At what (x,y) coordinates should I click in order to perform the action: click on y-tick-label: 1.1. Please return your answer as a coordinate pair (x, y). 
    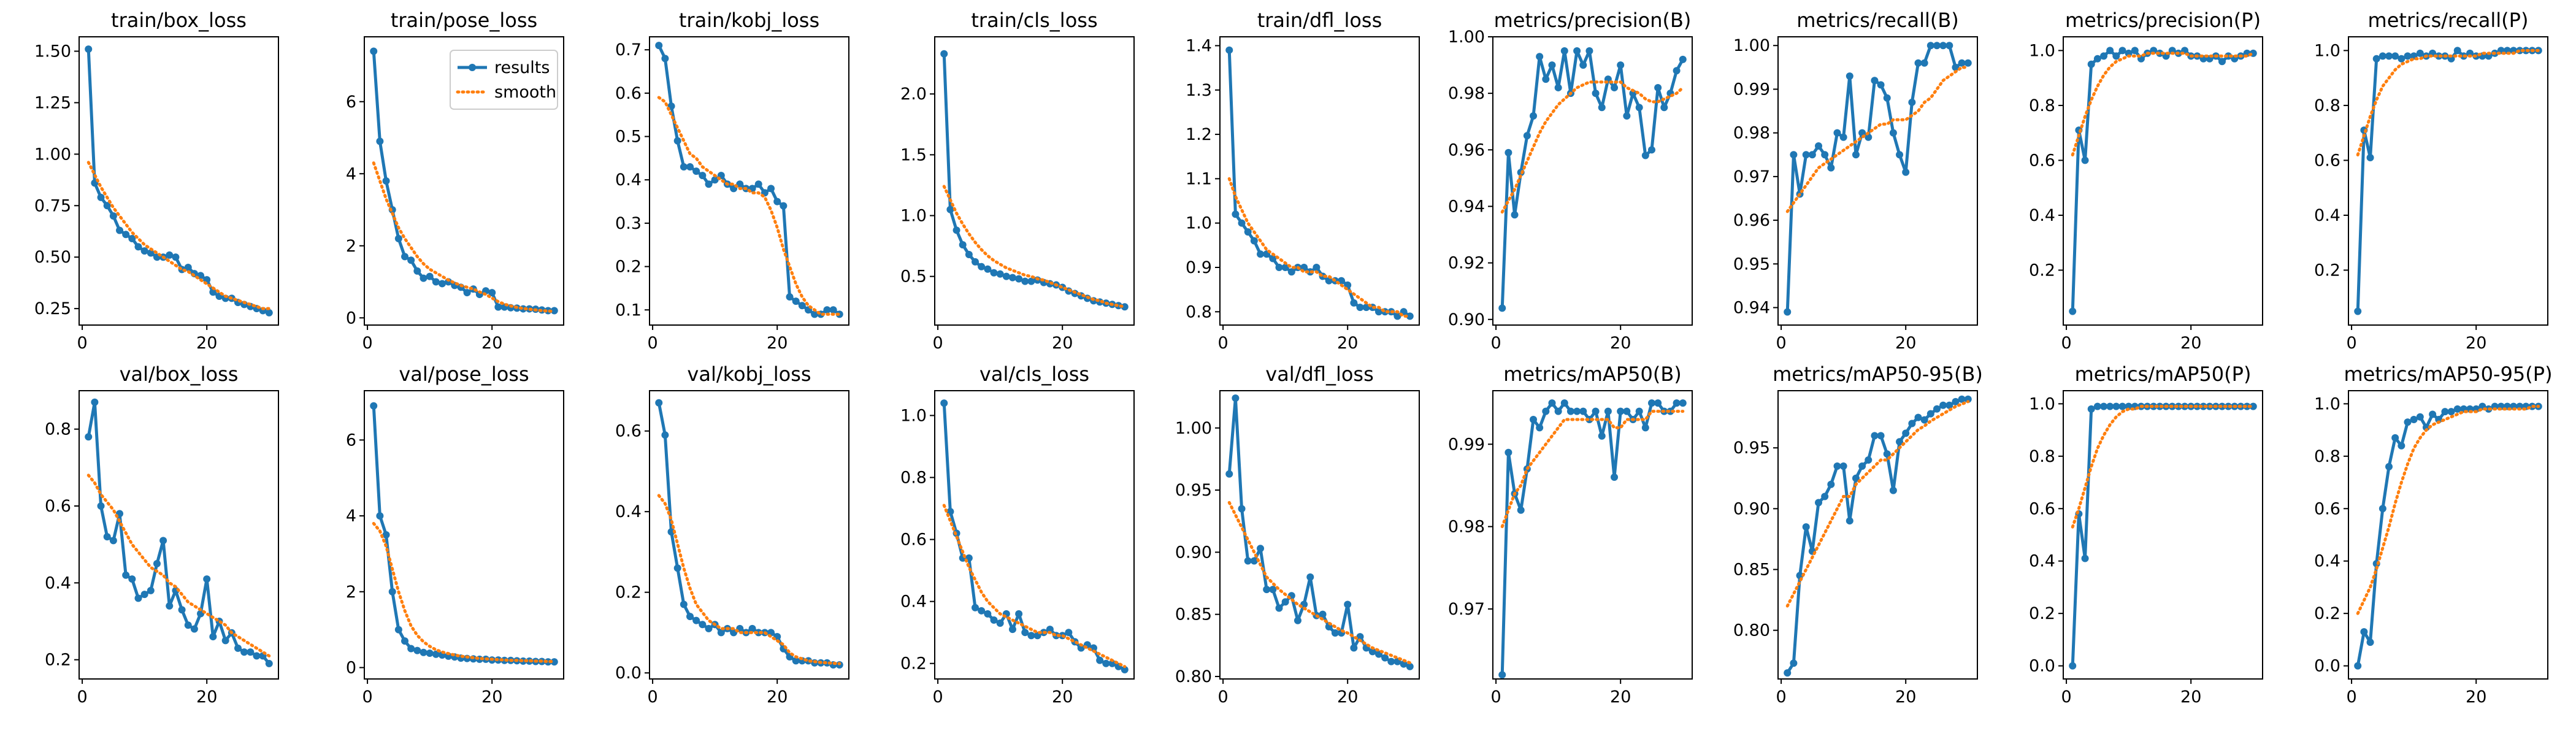
    Looking at the image, I should click on (1199, 178).